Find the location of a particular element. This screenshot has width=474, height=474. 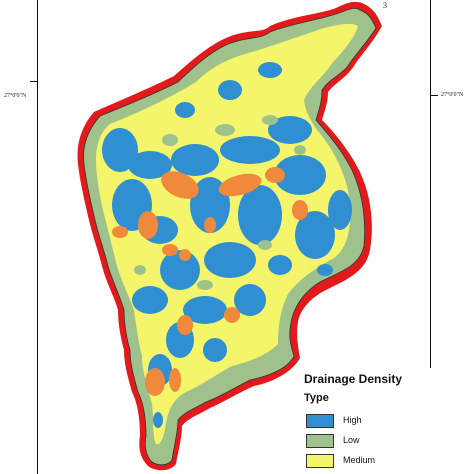

legend-swatch-medium is located at coordinates (320, 461).